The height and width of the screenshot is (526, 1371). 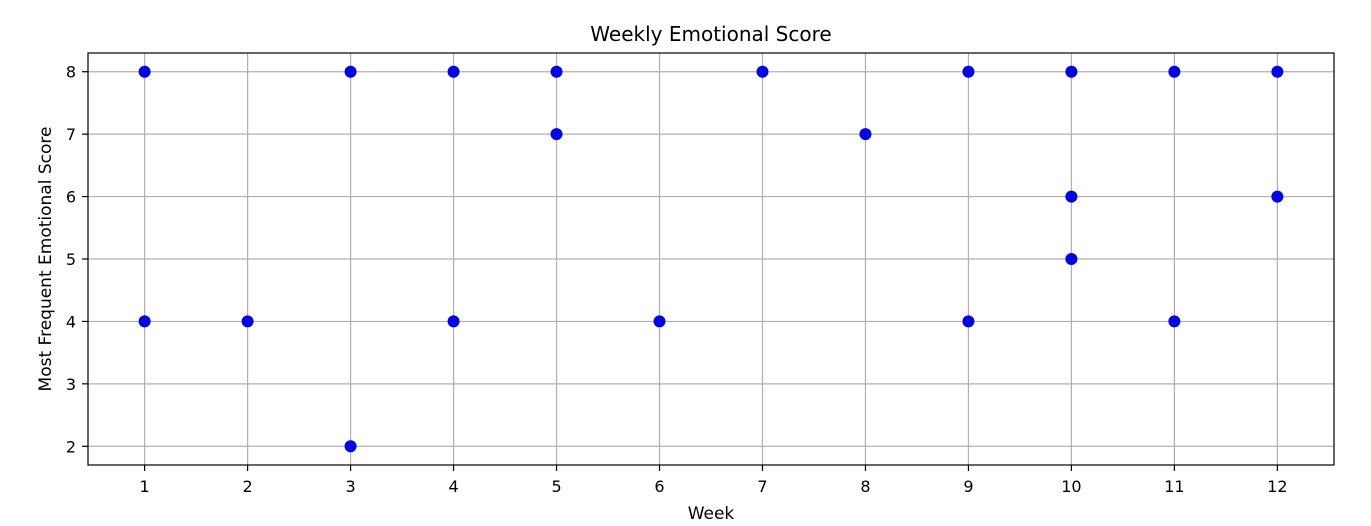 I want to click on y-tick-label: 2, so click(x=71, y=446).